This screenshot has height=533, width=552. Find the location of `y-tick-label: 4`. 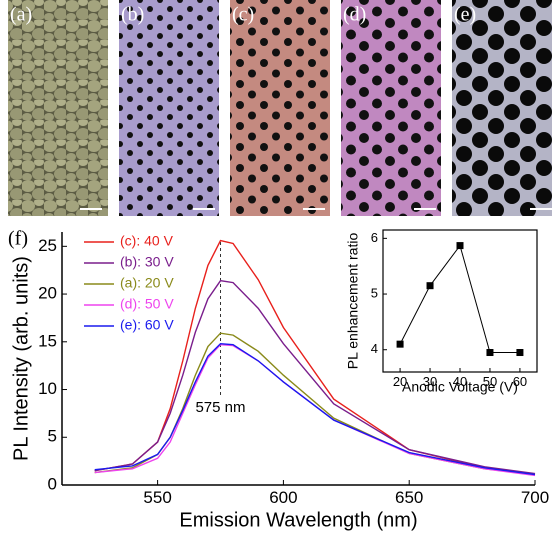

y-tick-label: 4 is located at coordinates (374, 348).